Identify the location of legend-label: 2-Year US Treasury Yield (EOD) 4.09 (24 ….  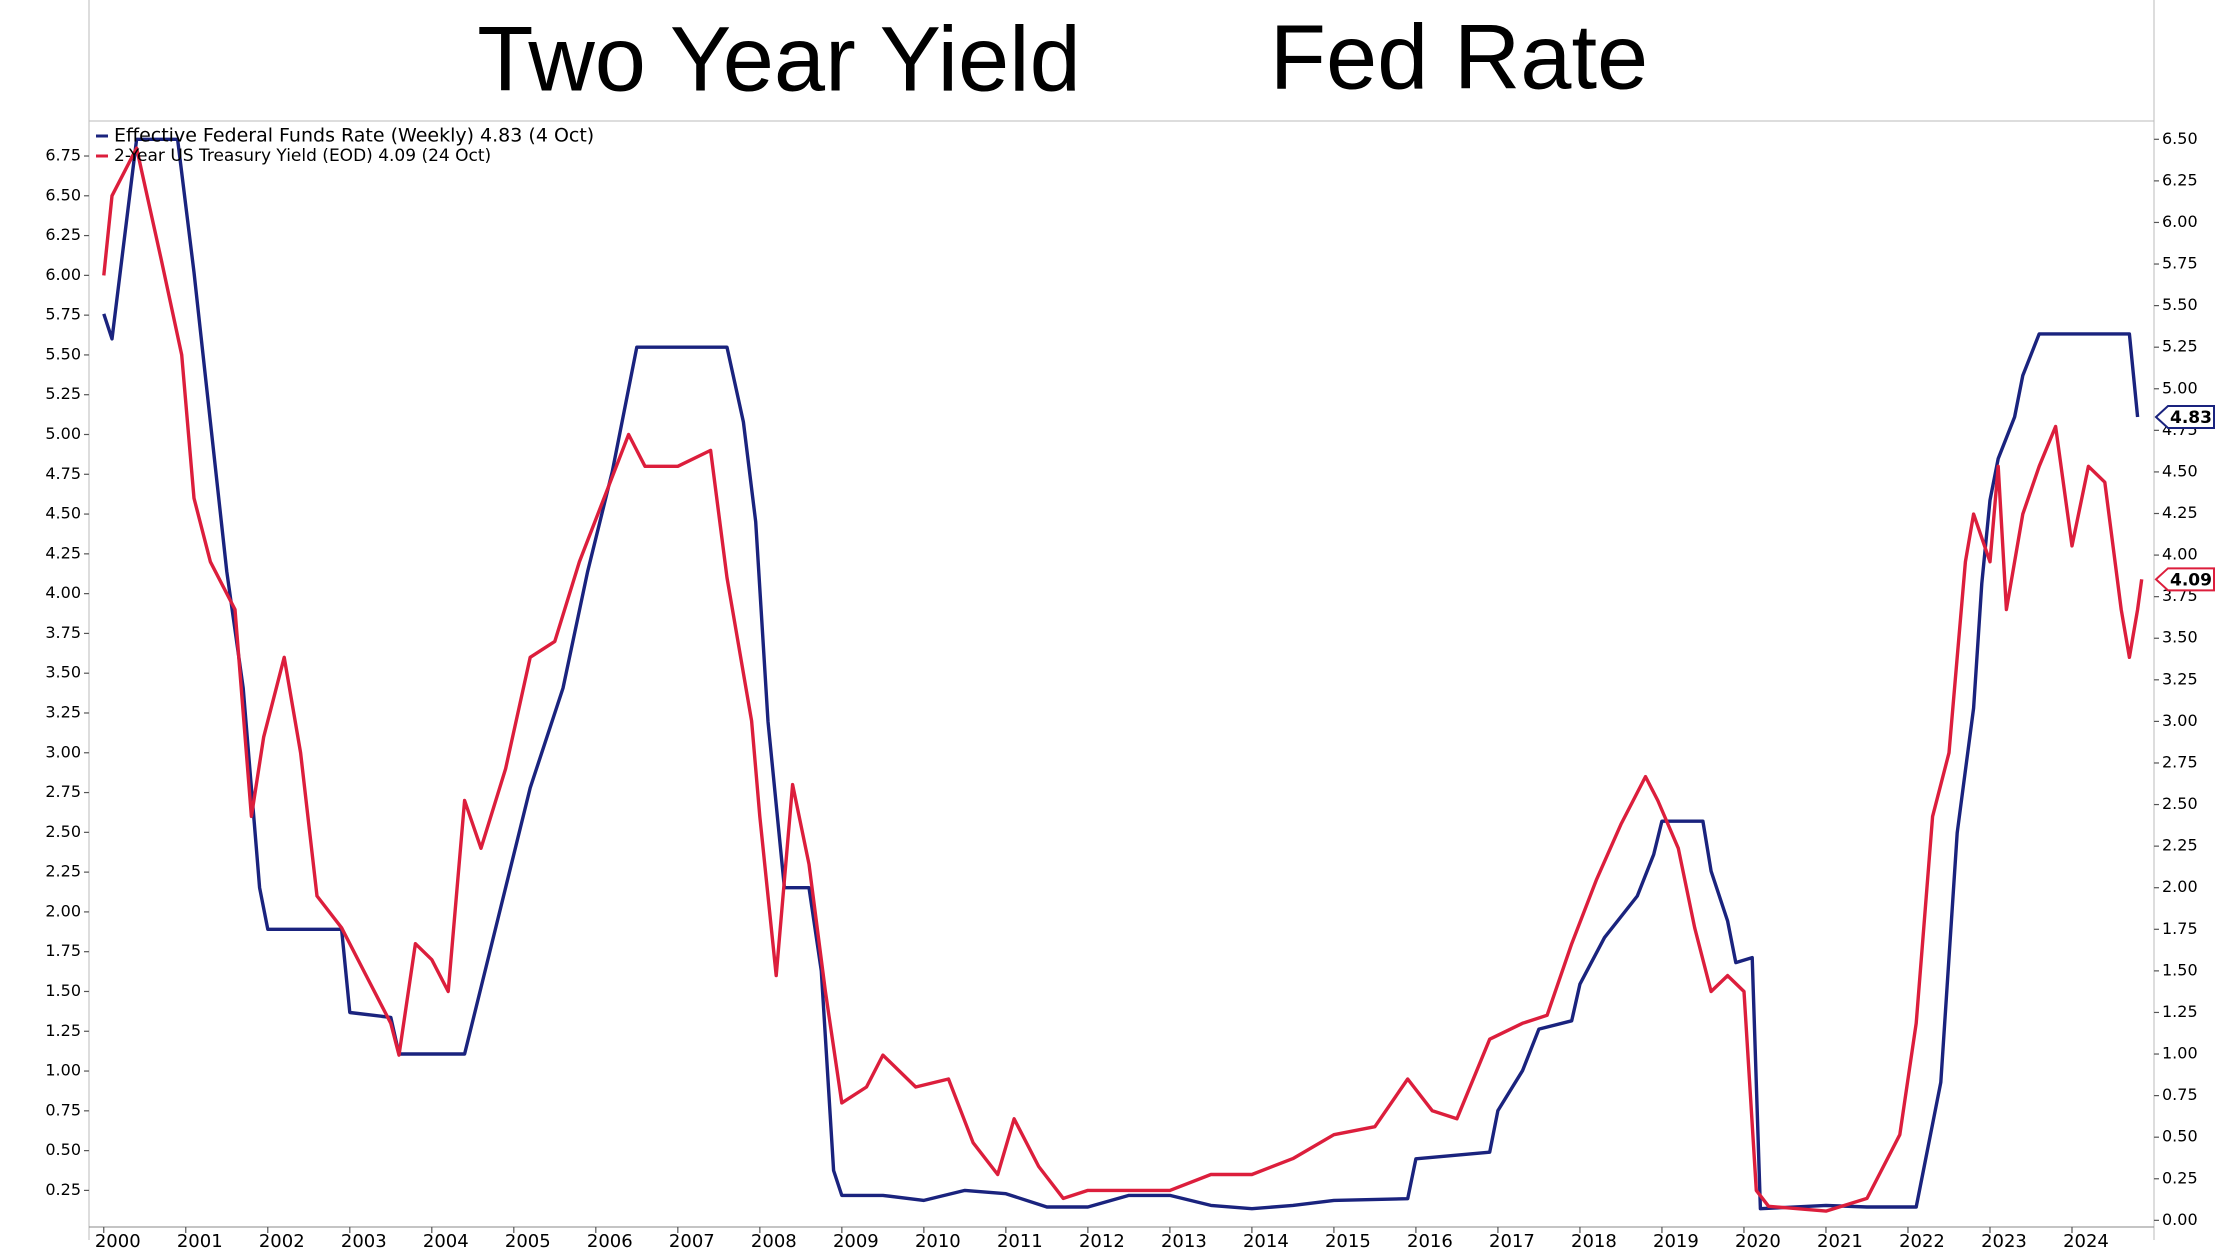
(302, 156).